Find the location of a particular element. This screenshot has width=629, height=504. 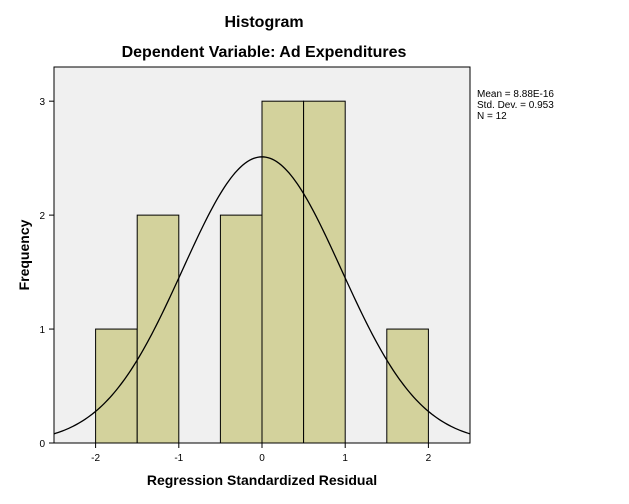

y-tick-label-2: 1 is located at coordinates (42, 330).